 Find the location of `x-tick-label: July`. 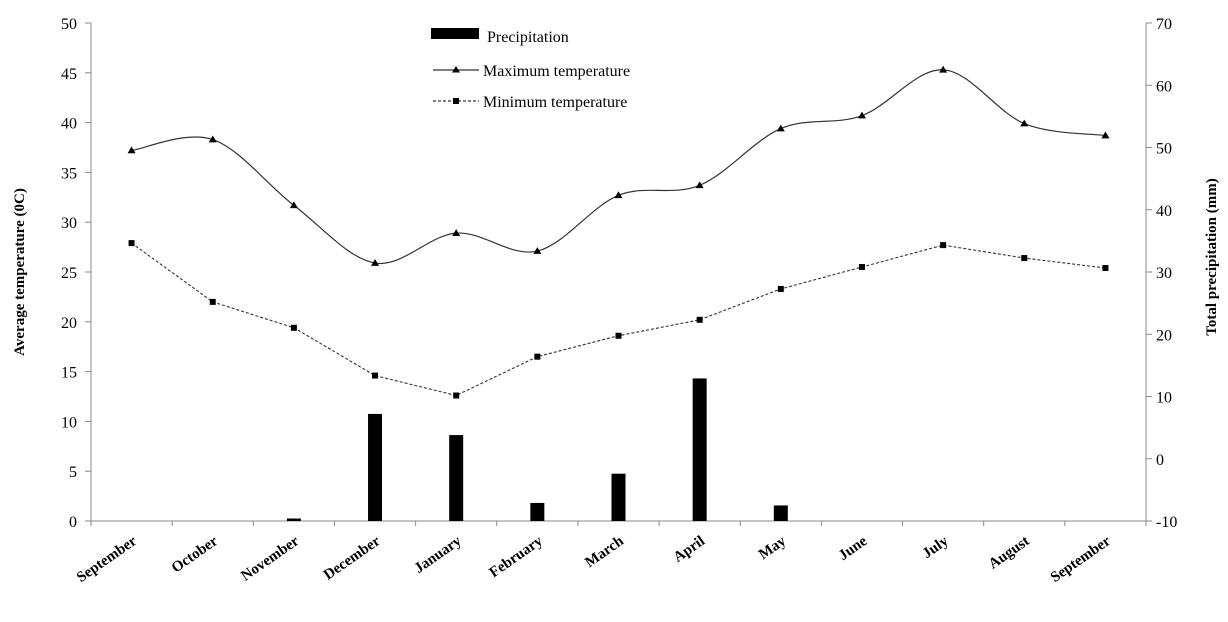

x-tick-label: July is located at coordinates (936, 547).